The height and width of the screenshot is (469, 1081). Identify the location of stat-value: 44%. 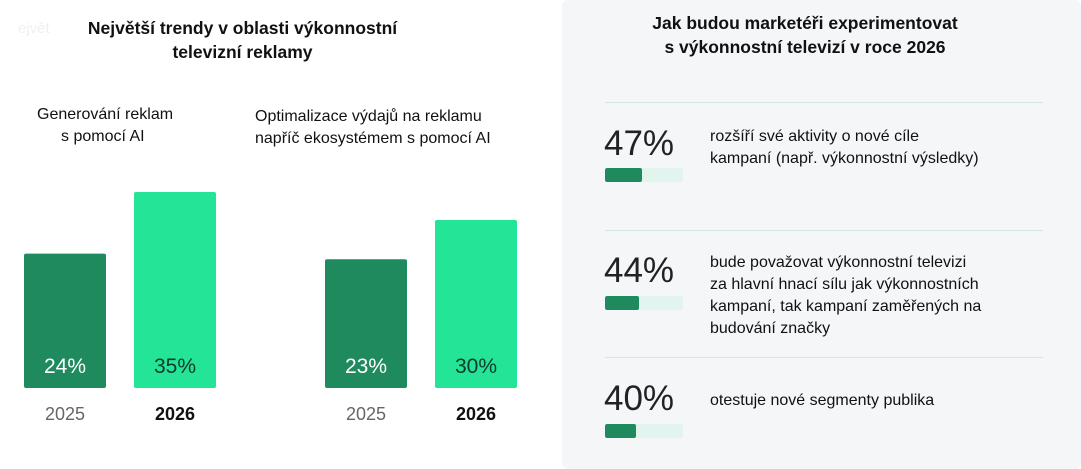
(639, 270).